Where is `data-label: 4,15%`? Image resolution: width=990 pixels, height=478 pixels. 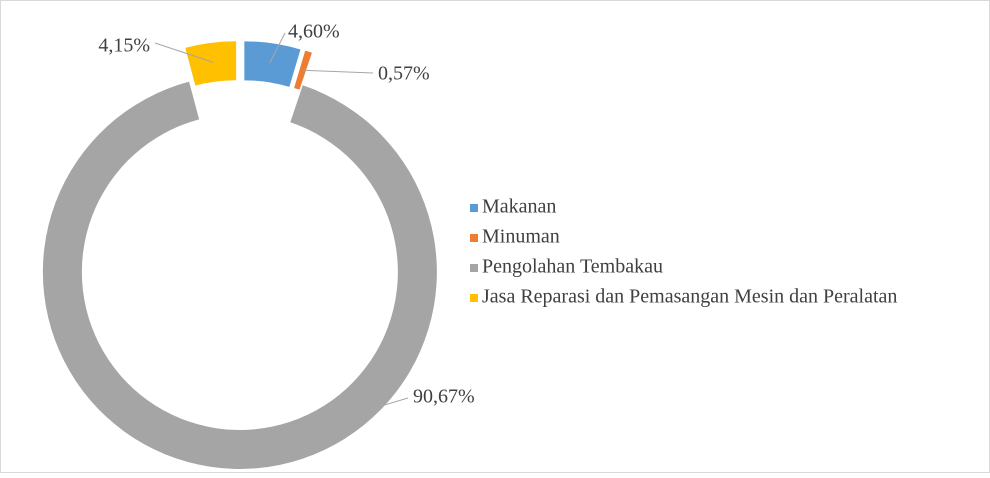 data-label: 4,15% is located at coordinates (124, 46).